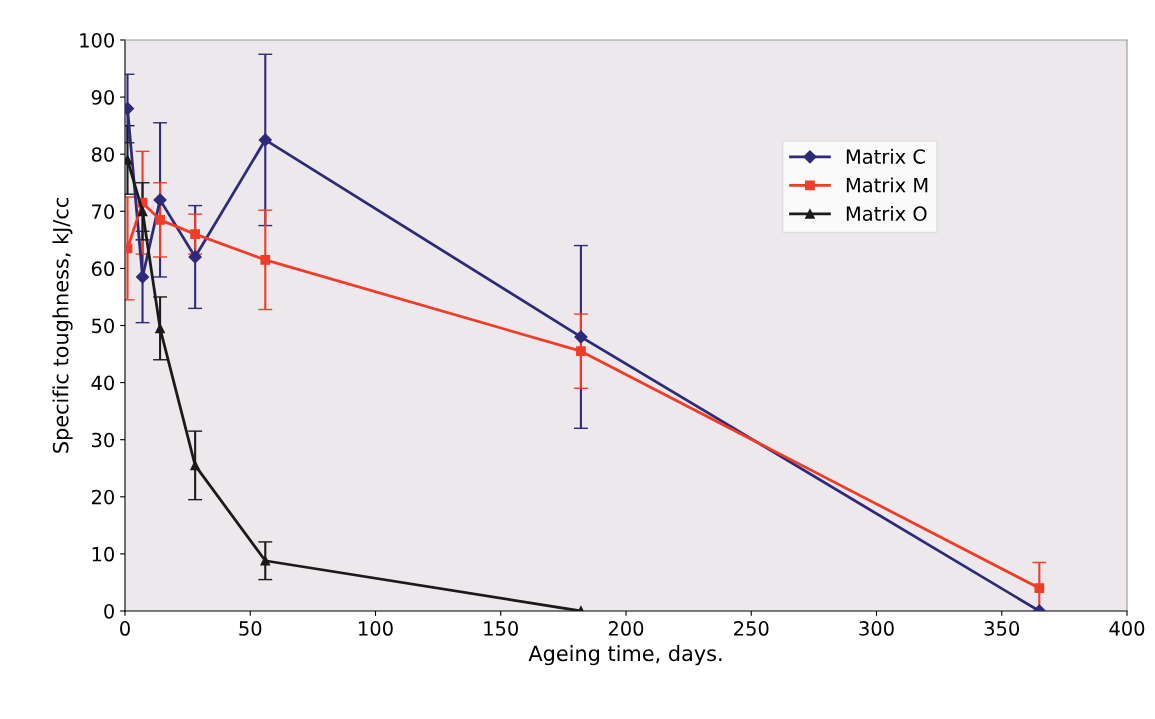 This screenshot has width=1155, height=719. Describe the element at coordinates (102, 154) in the screenshot. I see `y-tick-label: 80` at that location.